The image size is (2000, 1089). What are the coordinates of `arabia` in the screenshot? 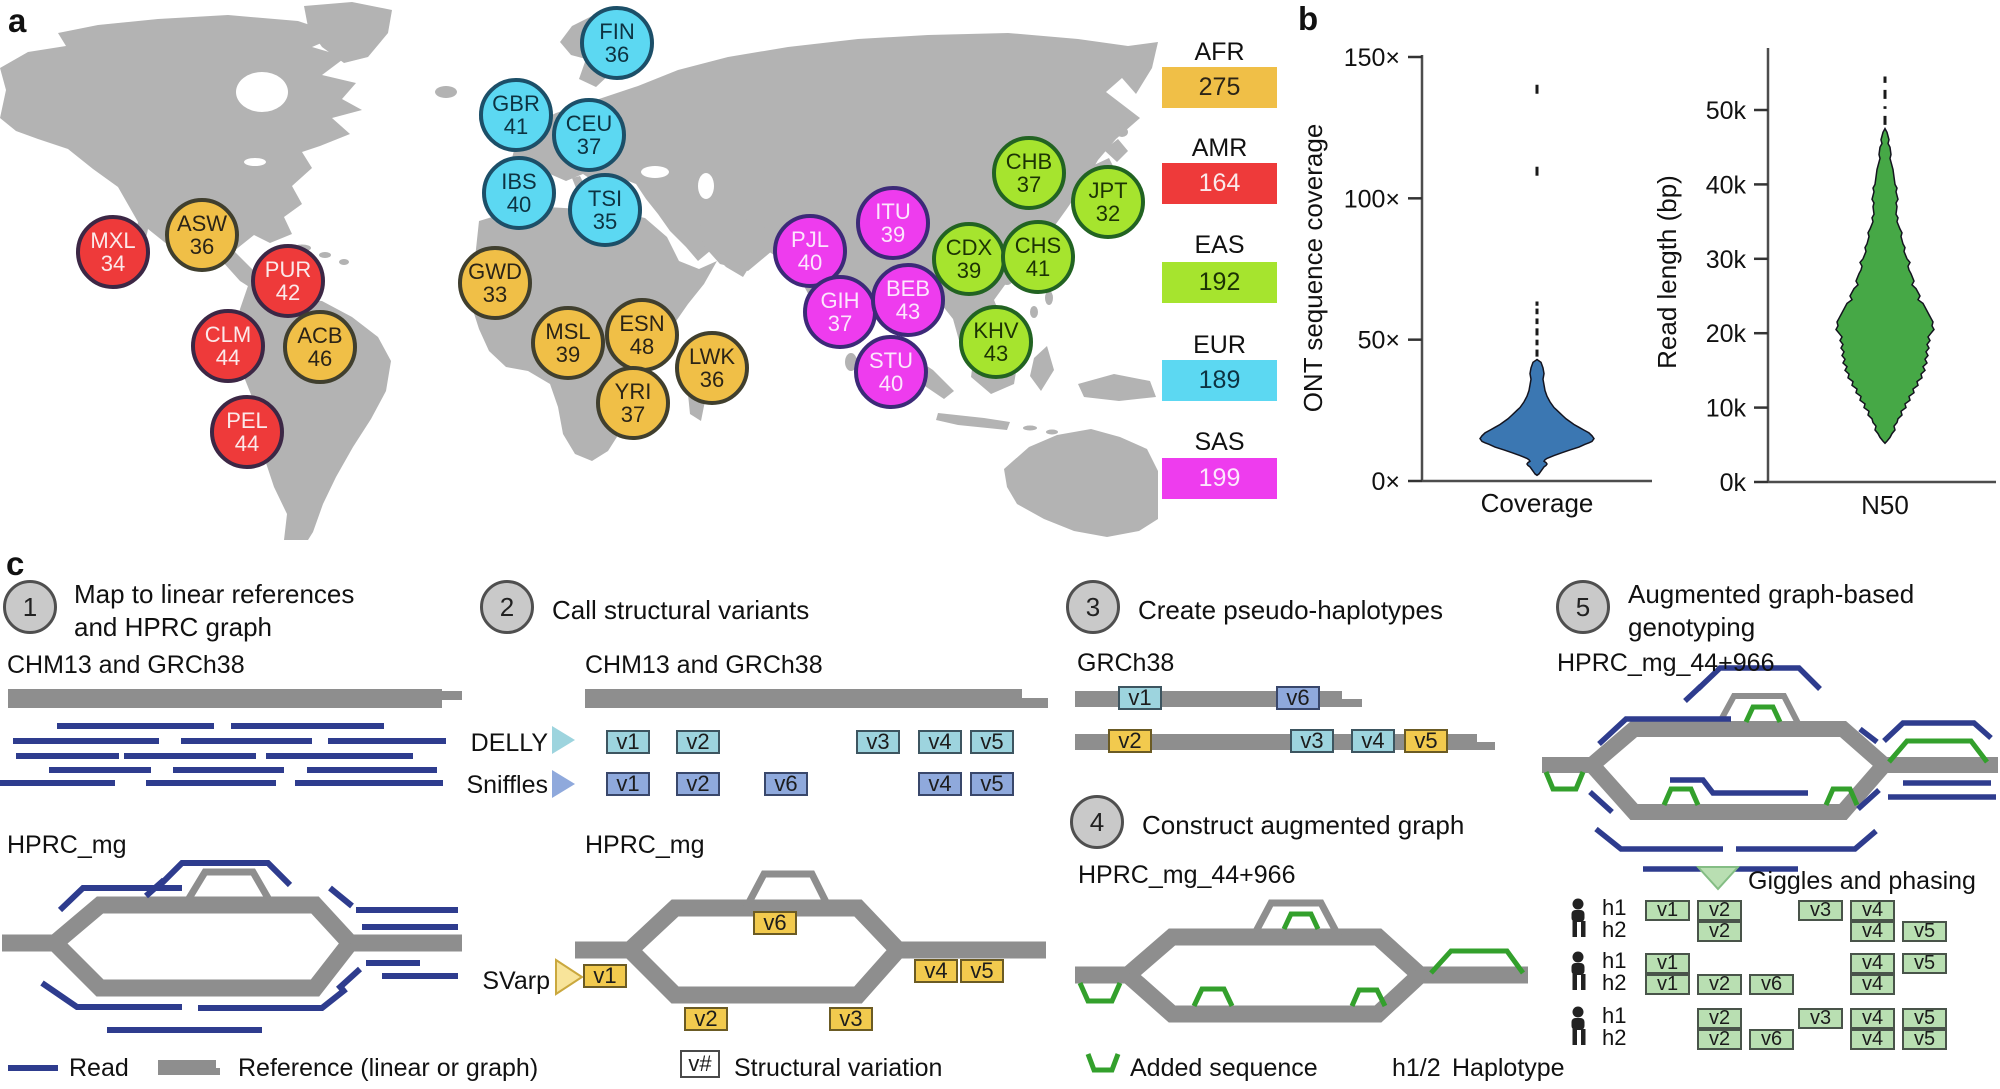 It's located at (736, 242).